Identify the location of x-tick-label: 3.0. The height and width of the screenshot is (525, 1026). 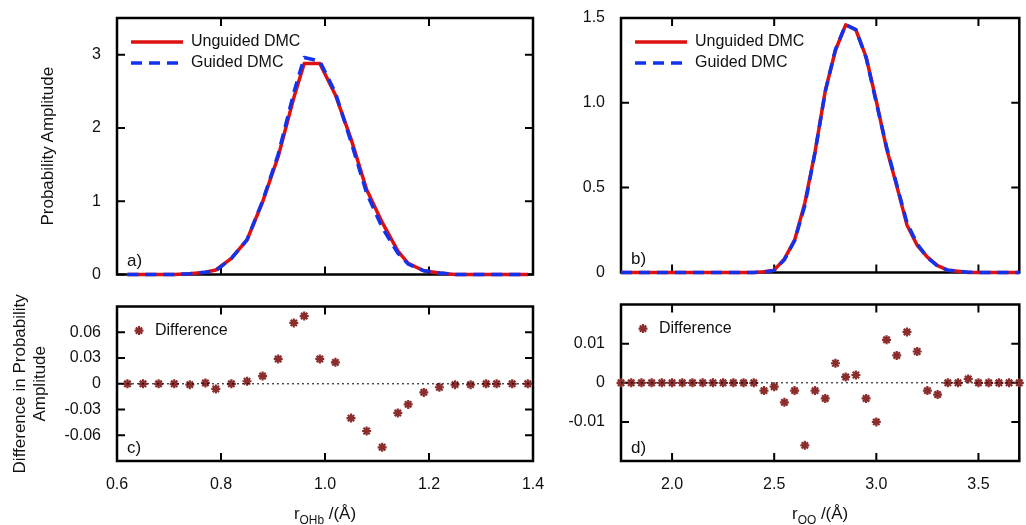
(876, 484).